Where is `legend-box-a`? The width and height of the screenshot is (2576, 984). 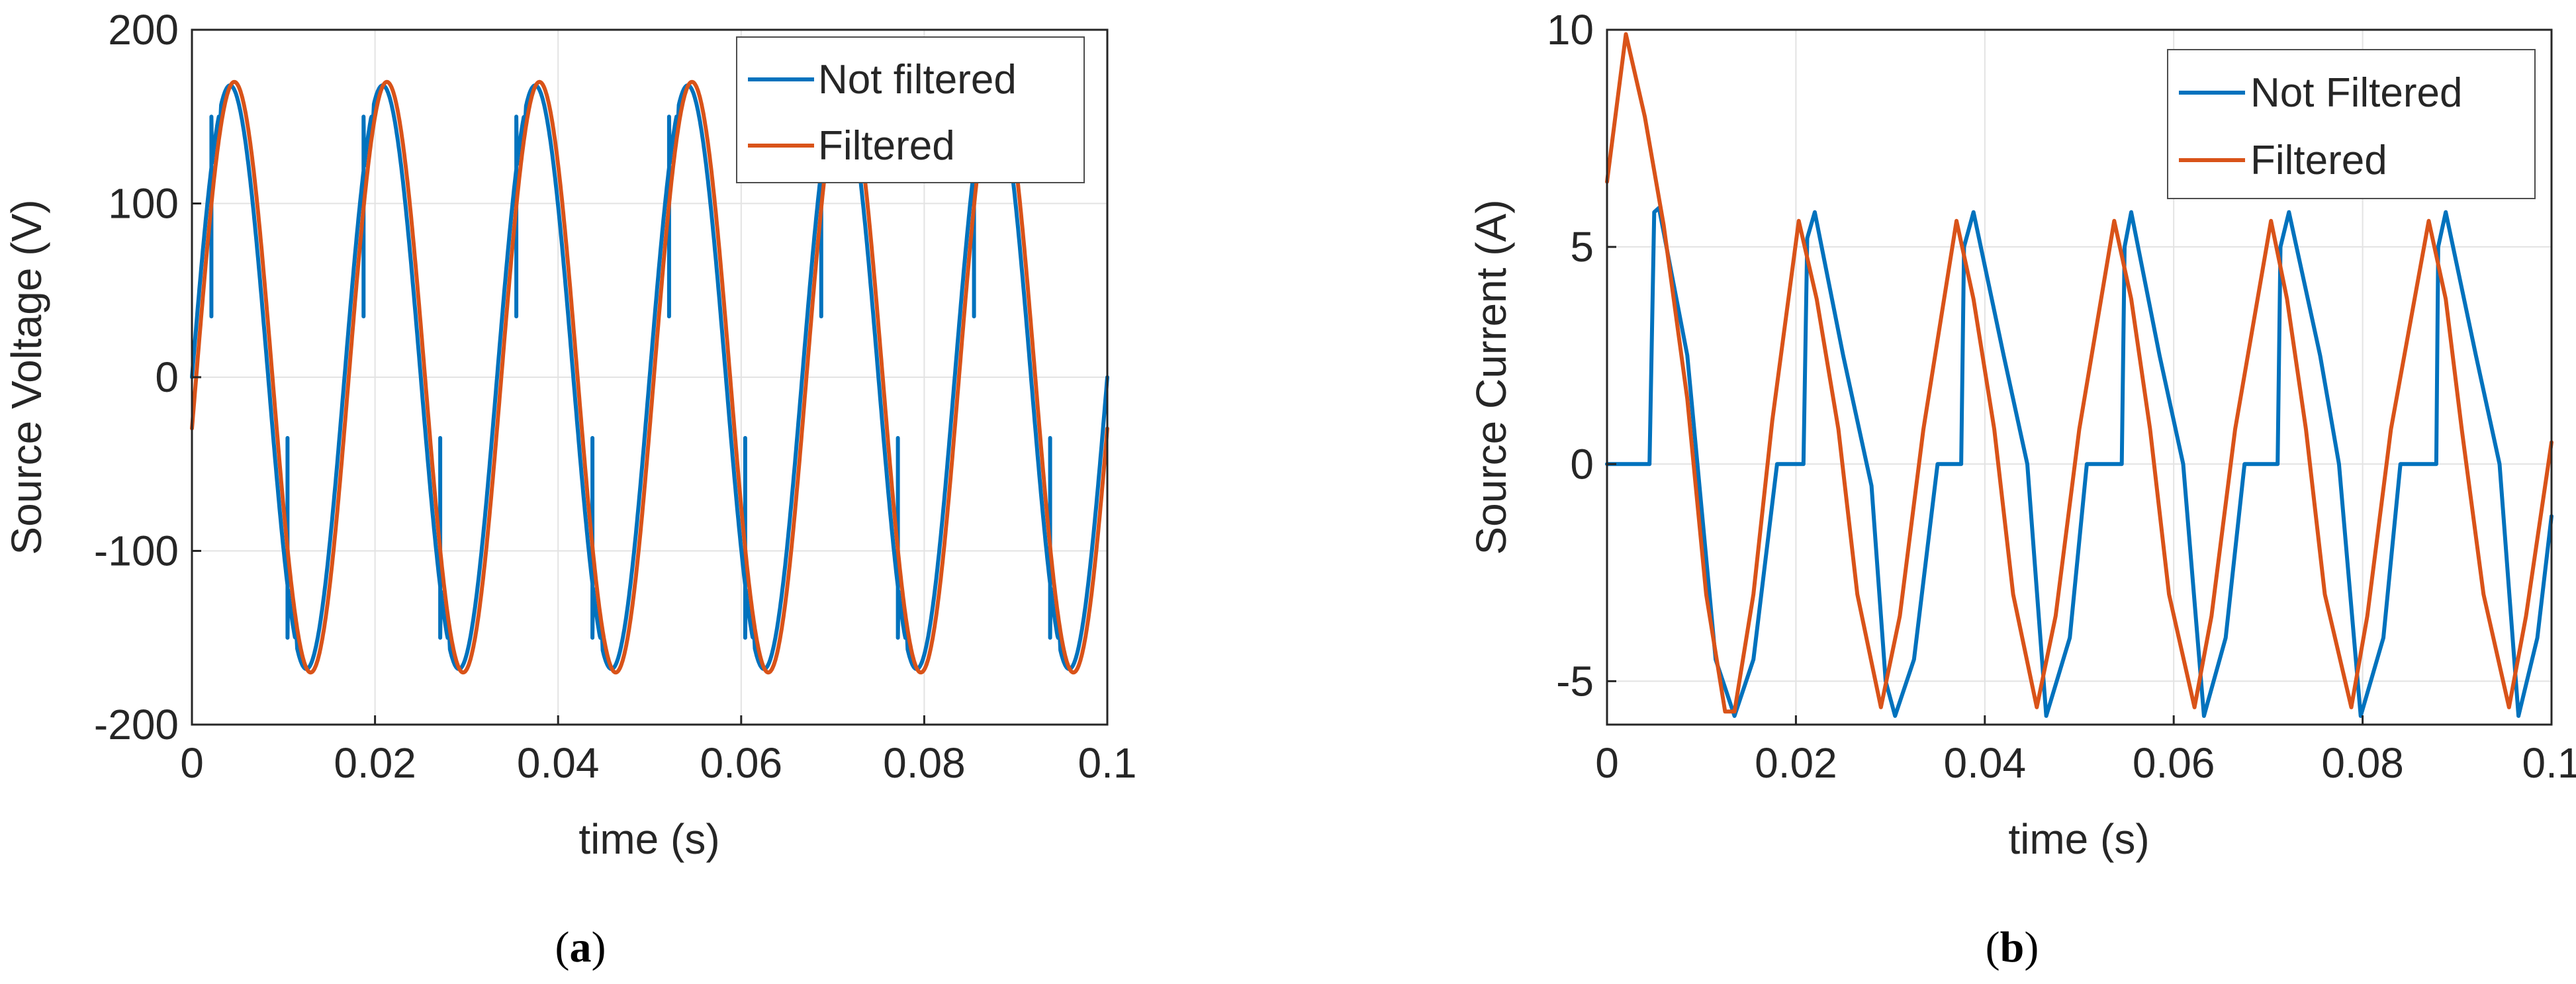
legend-box-a is located at coordinates (910, 109).